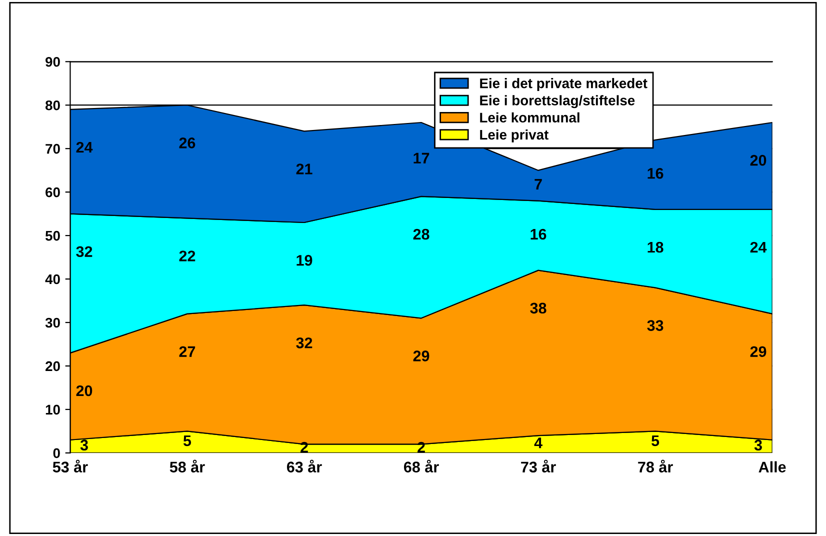 This screenshot has height=536, width=826. What do you see at coordinates (656, 247) in the screenshot?
I see `data-label: 18` at bounding box center [656, 247].